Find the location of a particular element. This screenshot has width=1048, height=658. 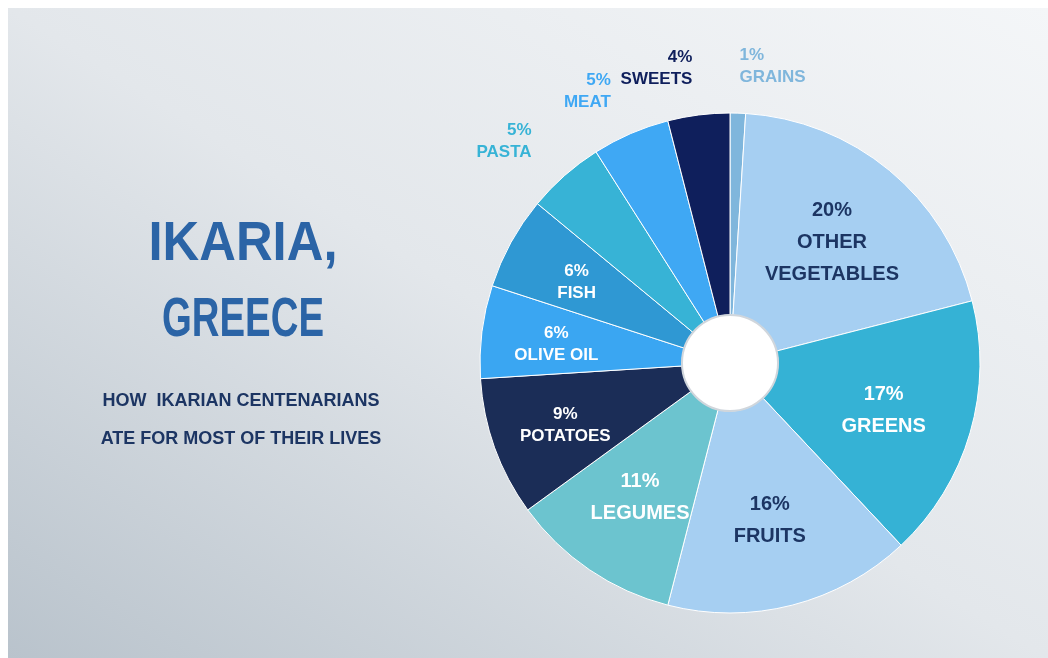

data-label: 17% is located at coordinates (883, 392).